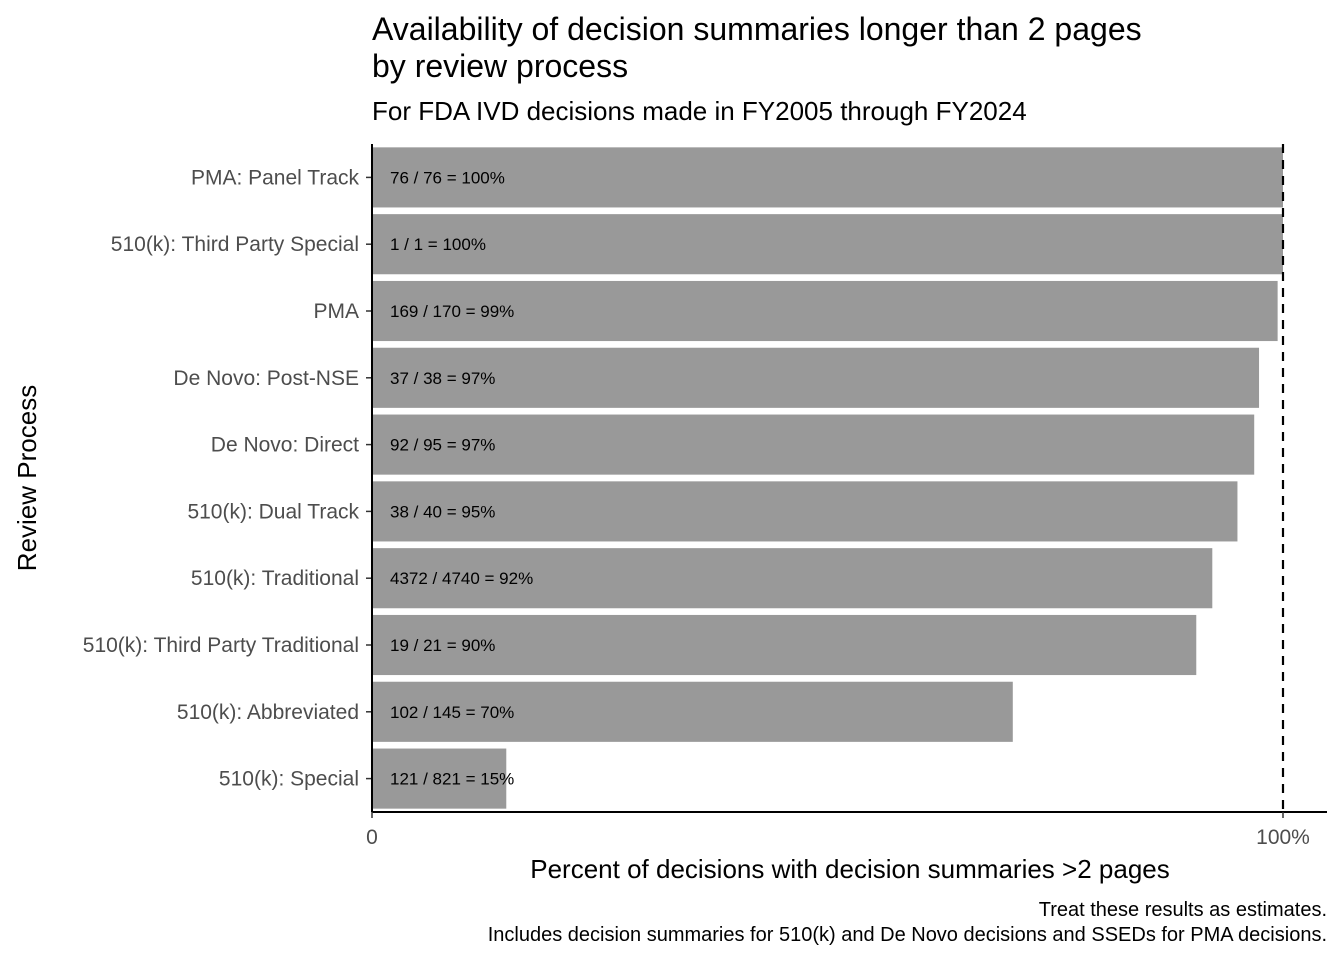  What do you see at coordinates (27, 478) in the screenshot?
I see `y-axis-title: Review Process` at bounding box center [27, 478].